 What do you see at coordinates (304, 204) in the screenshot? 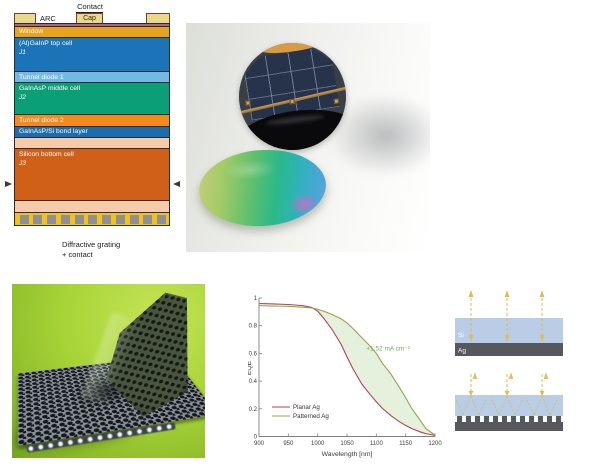
I see `iridescent-pink-region` at bounding box center [304, 204].